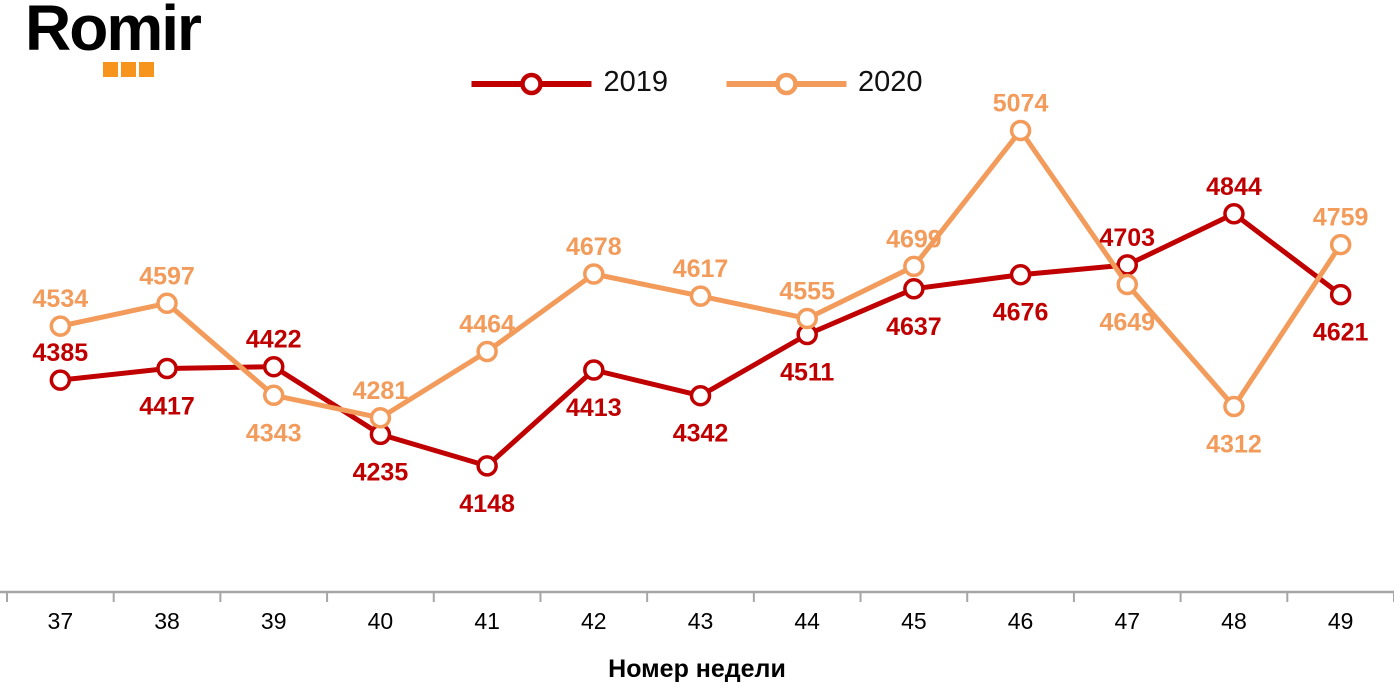 The image size is (1394, 699). I want to click on data-label-2020: 4281, so click(381, 391).